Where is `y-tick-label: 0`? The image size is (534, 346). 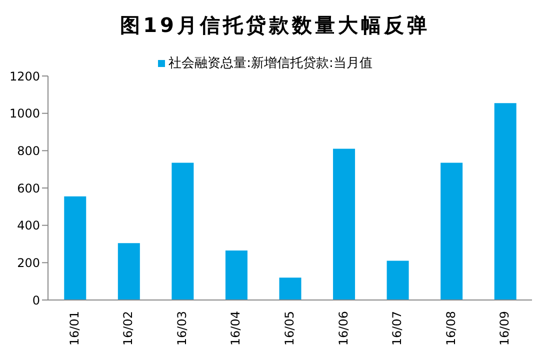 y-tick-label: 0 is located at coordinates (36, 300).